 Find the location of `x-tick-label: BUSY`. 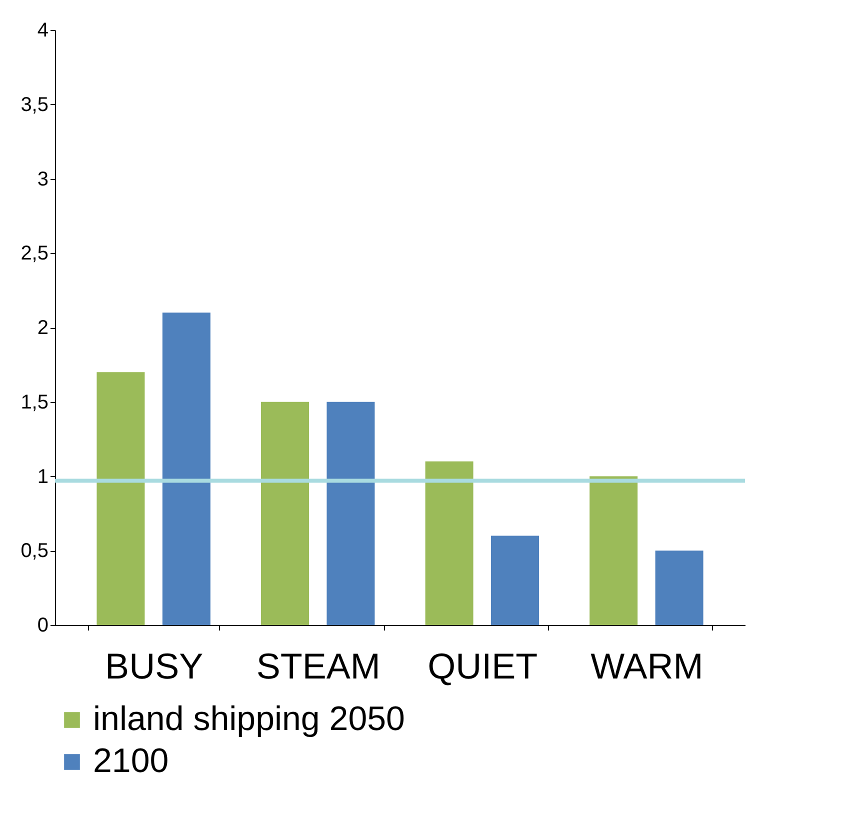

x-tick-label: BUSY is located at coordinates (154, 666).